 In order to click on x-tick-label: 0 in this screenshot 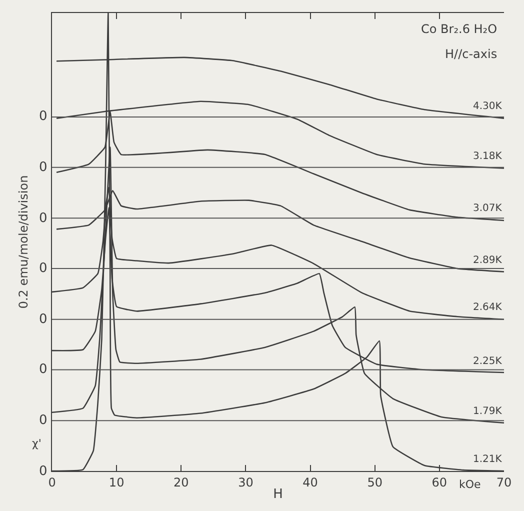, I will do `click(52, 482)`.